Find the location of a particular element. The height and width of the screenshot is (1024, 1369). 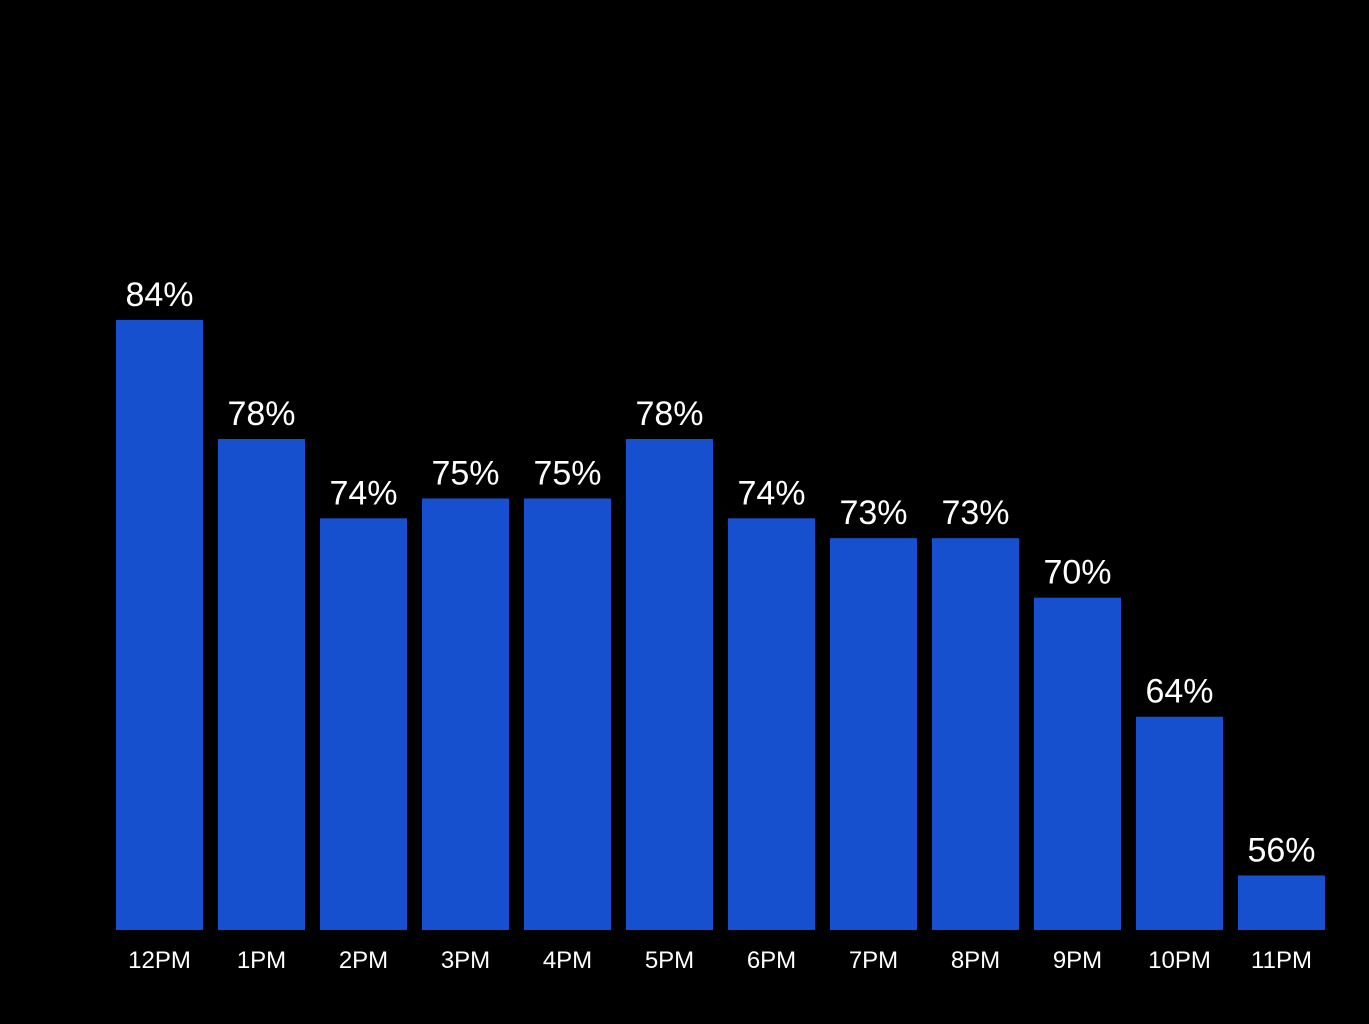

x-tick-label-12pm: 12PM is located at coordinates (159, 960).